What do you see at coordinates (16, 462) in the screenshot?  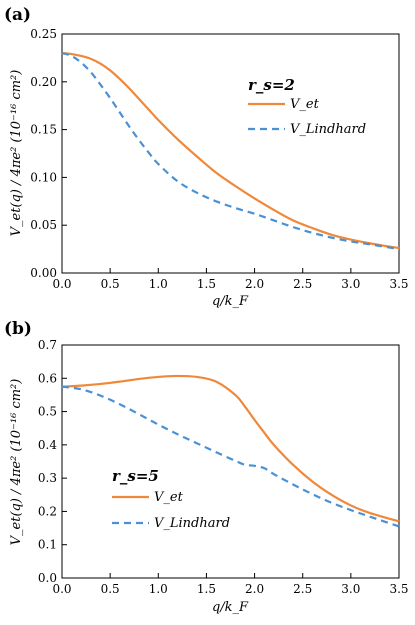 I see `panel-b-y-axis-label: V_et(q) / 4πe² (10⁻¹⁶ cm²)` at bounding box center [16, 462].